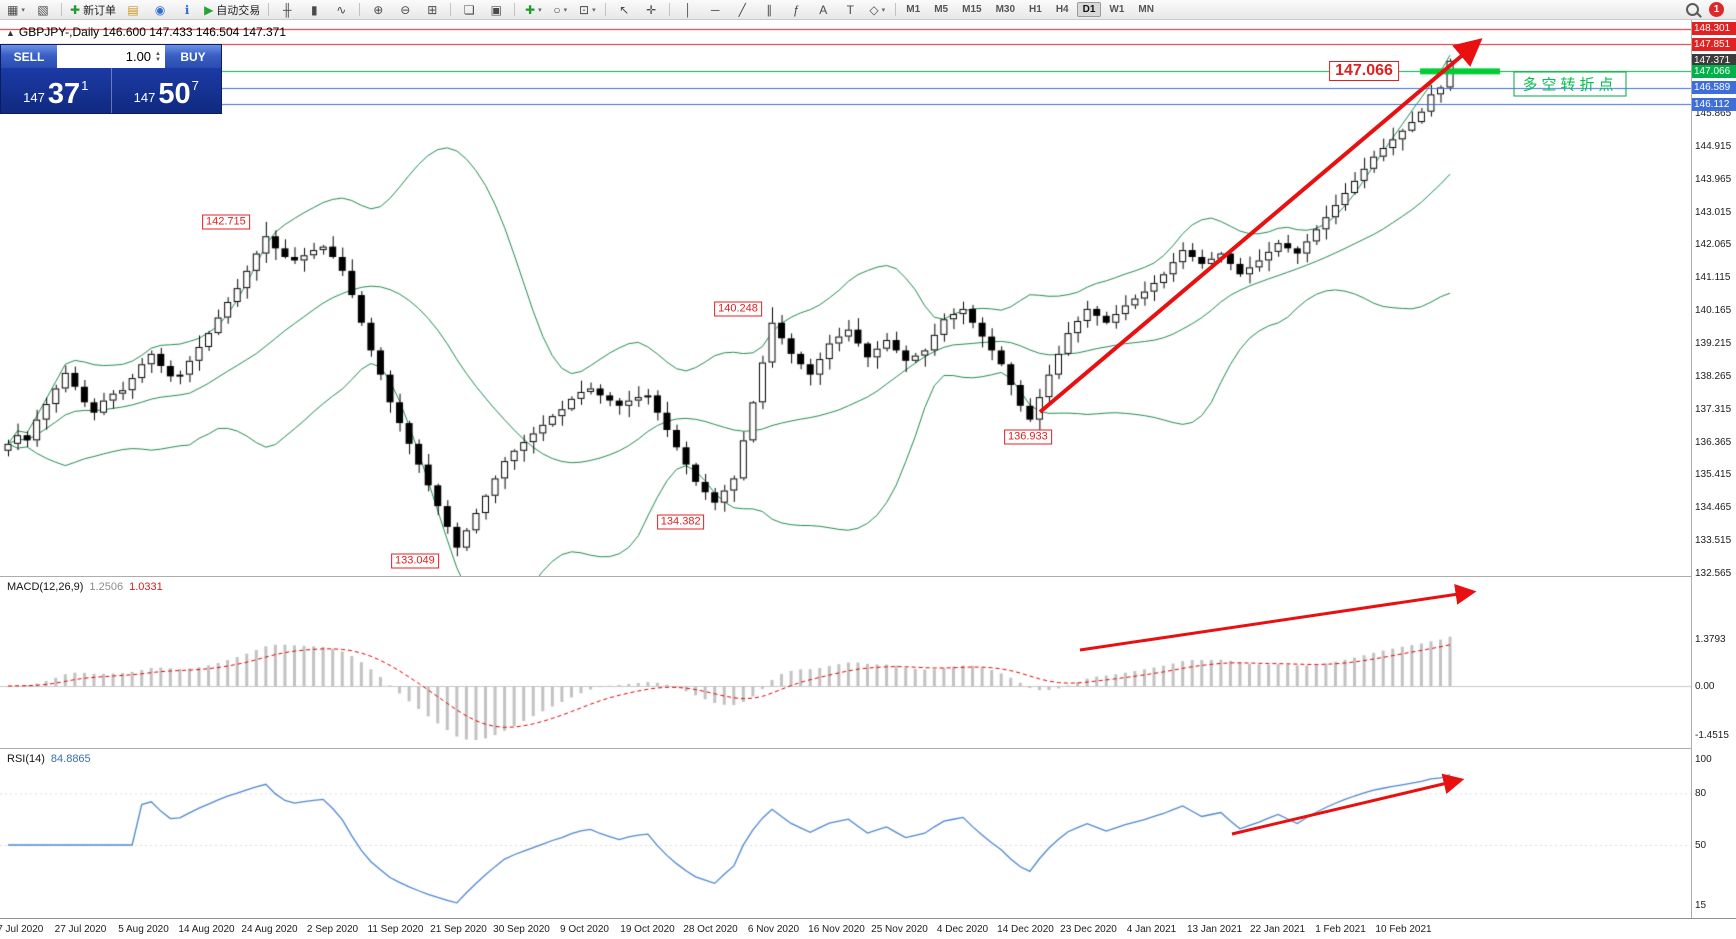  What do you see at coordinates (868, 748) in the screenshot?
I see `rsi-panel-separator` at bounding box center [868, 748].